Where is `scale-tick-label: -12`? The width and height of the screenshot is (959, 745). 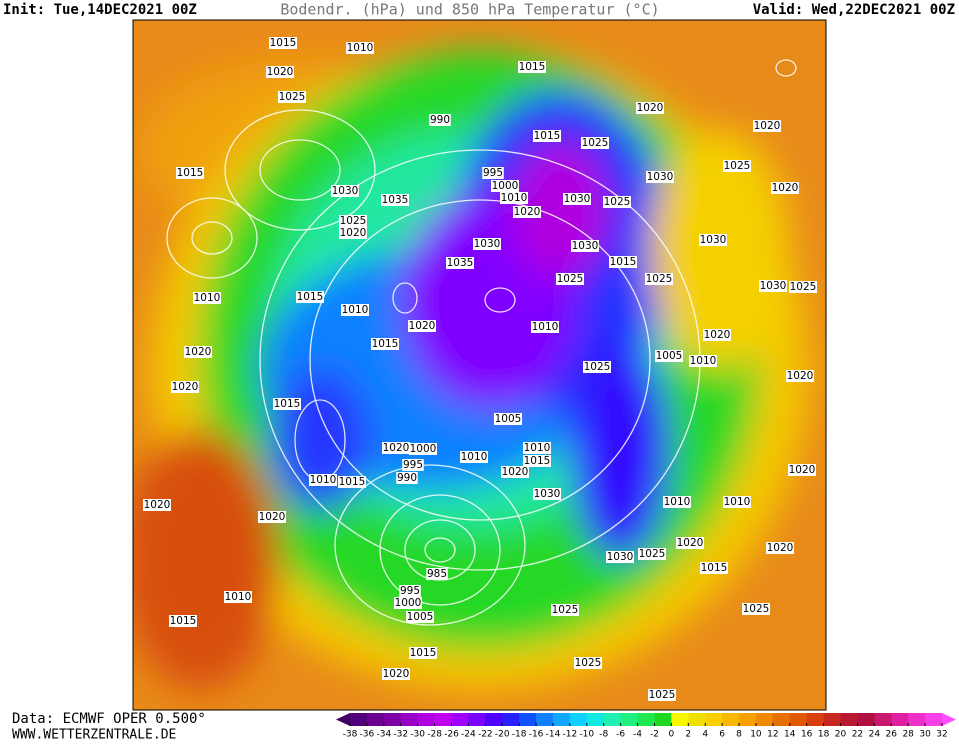 scale-tick-label: -12 is located at coordinates (570, 735).